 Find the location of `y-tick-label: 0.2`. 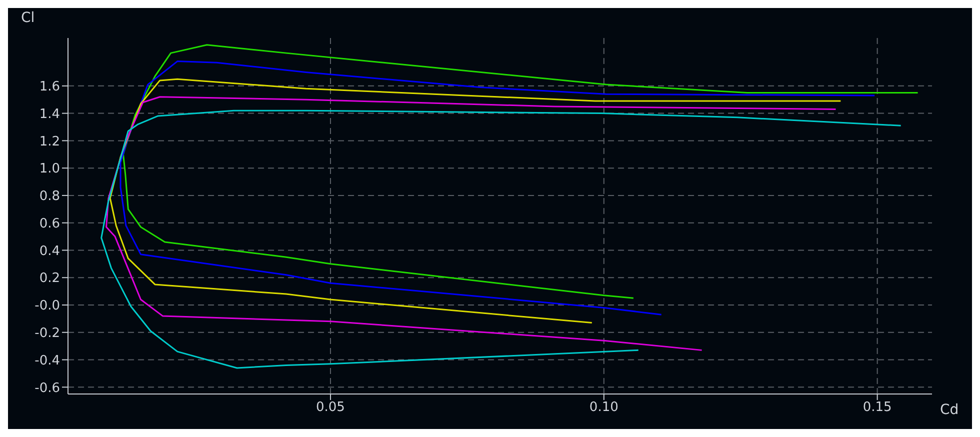

y-tick-label: 0.2 is located at coordinates (49, 278).